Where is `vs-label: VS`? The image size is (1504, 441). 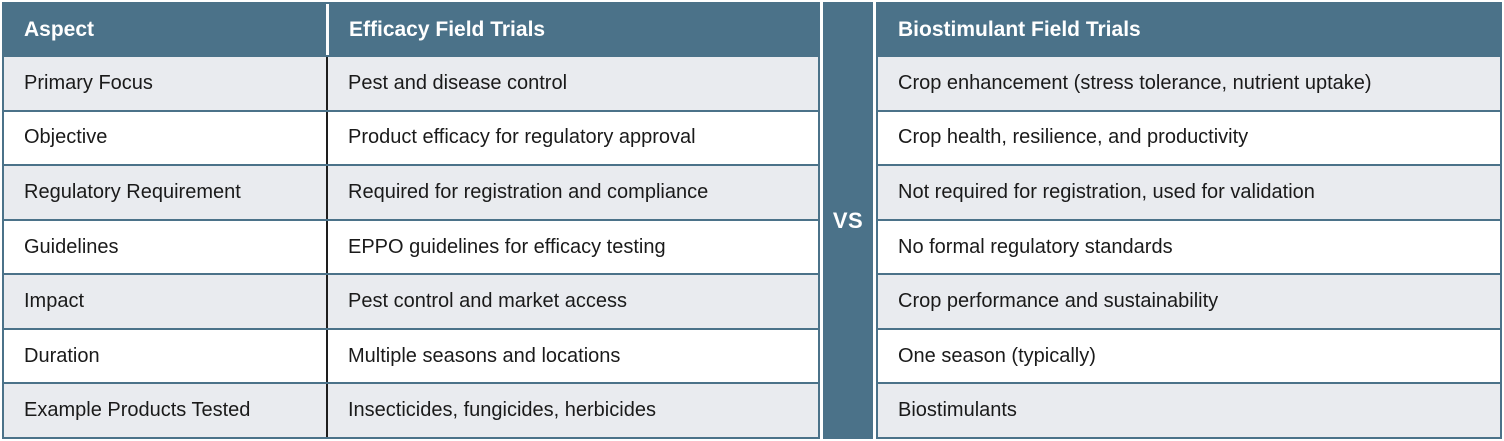
vs-label: VS is located at coordinates (848, 220).